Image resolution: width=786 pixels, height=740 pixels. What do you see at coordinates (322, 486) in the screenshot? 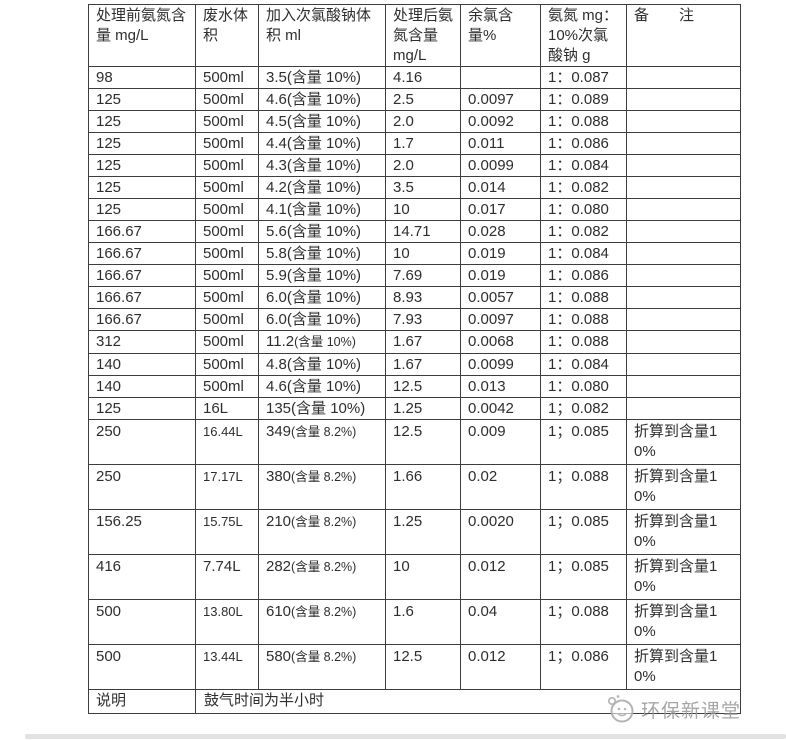
I see `table-cell: 380(含量 8.2%)` at bounding box center [322, 486].